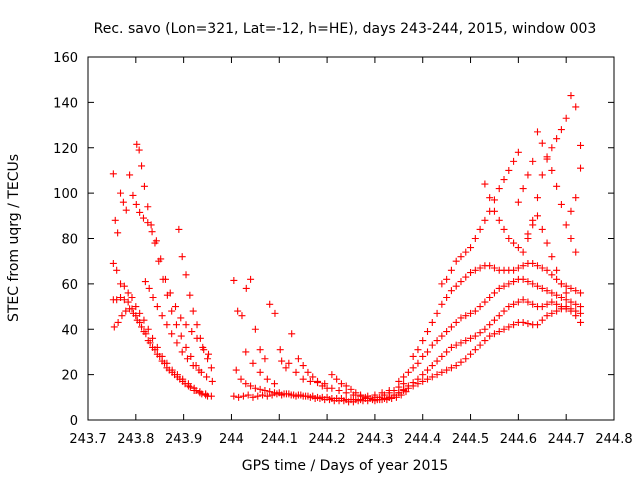 This screenshot has height=480, width=640. What do you see at coordinates (183, 439) in the screenshot?
I see `x-tick-label: 243.9` at bounding box center [183, 439].